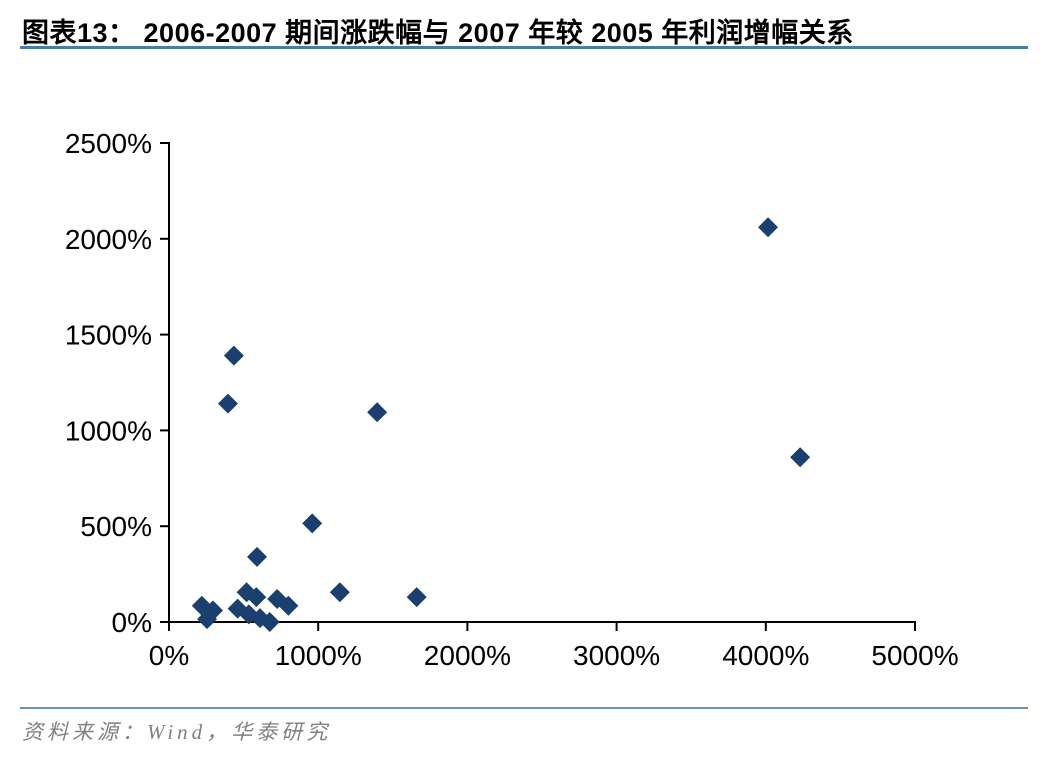  Describe the element at coordinates (616, 655) in the screenshot. I see `x-tick-label: 3000%` at that location.